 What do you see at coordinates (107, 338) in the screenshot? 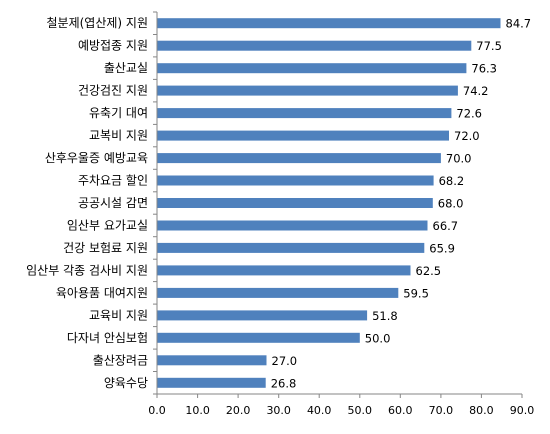
I see `category-label: 다자녀 안심보험` at bounding box center [107, 338].